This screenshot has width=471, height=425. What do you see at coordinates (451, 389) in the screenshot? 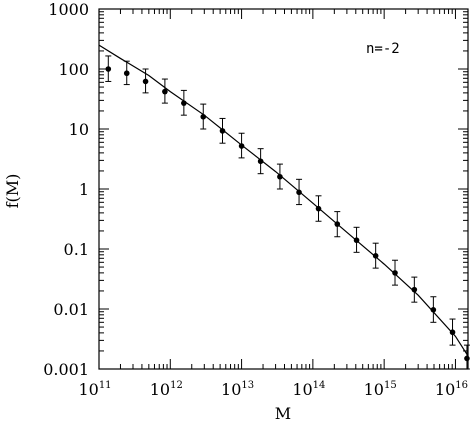
I see `x-tick-label: 1016` at bounding box center [451, 389].